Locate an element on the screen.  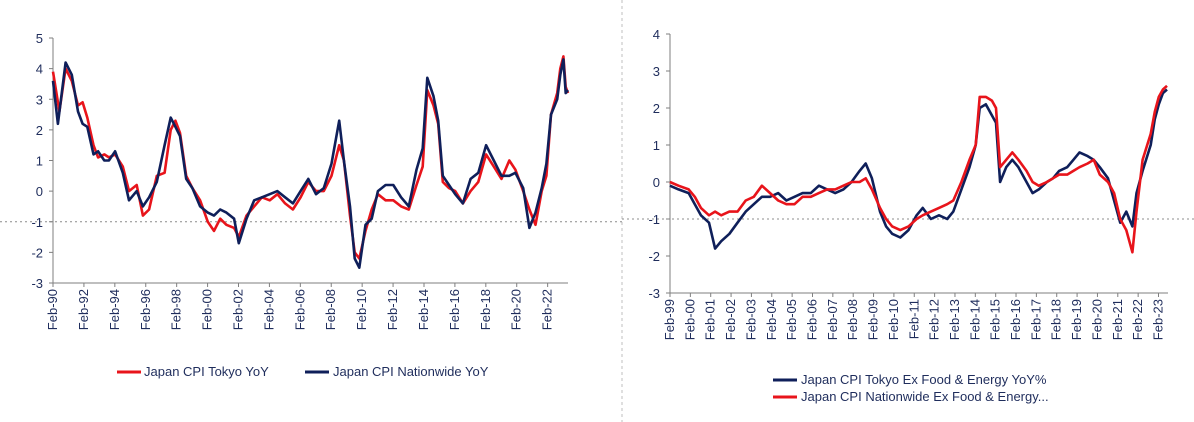
x-tick-label: Feb-09 is located at coordinates (873, 319).